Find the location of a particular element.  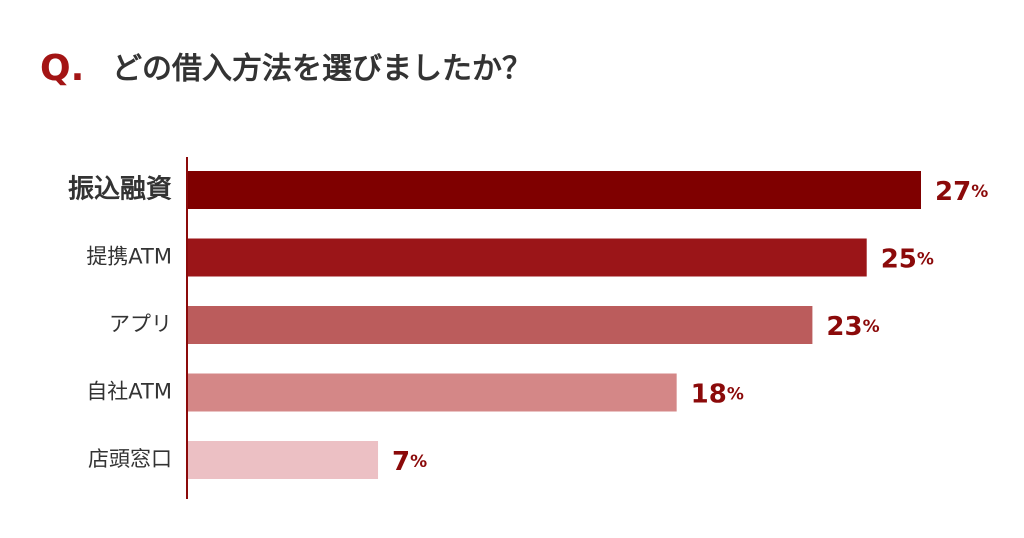

category-label: 店頭窓口 is located at coordinates (130, 459).